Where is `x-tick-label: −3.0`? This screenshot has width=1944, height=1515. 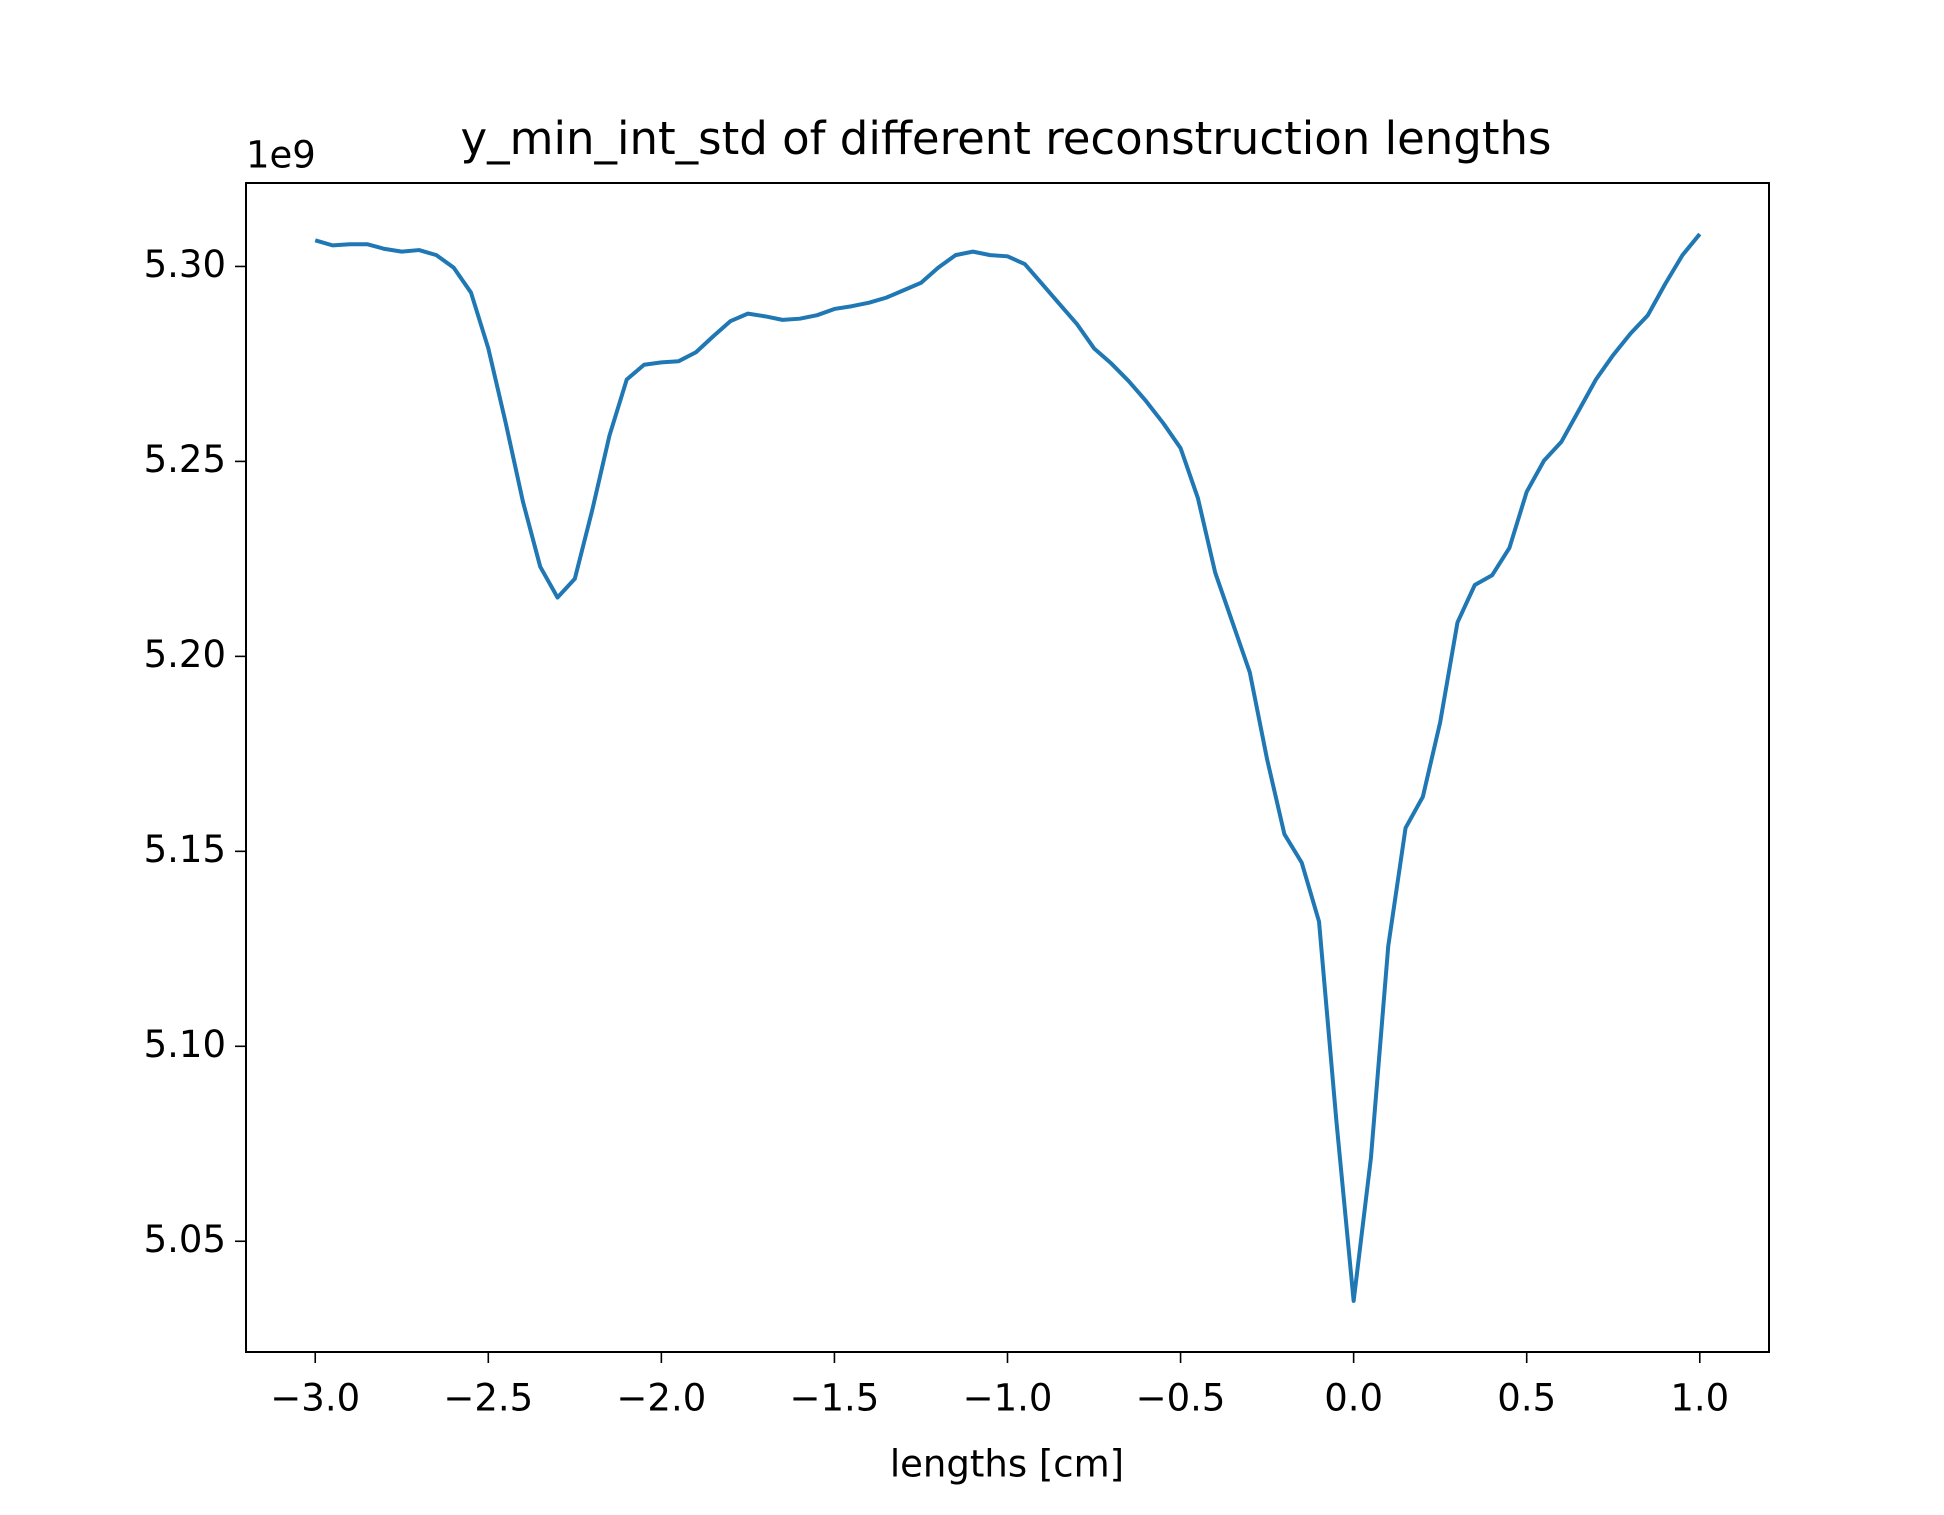
x-tick-label: −3.0 is located at coordinates (315, 1398).